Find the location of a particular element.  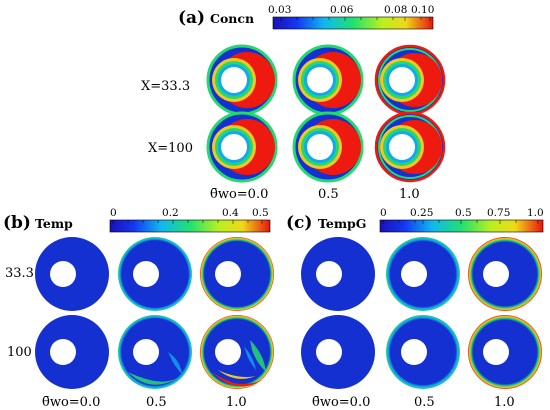

panel-c-colorbar-ticks is located at coordinates (460, 222).